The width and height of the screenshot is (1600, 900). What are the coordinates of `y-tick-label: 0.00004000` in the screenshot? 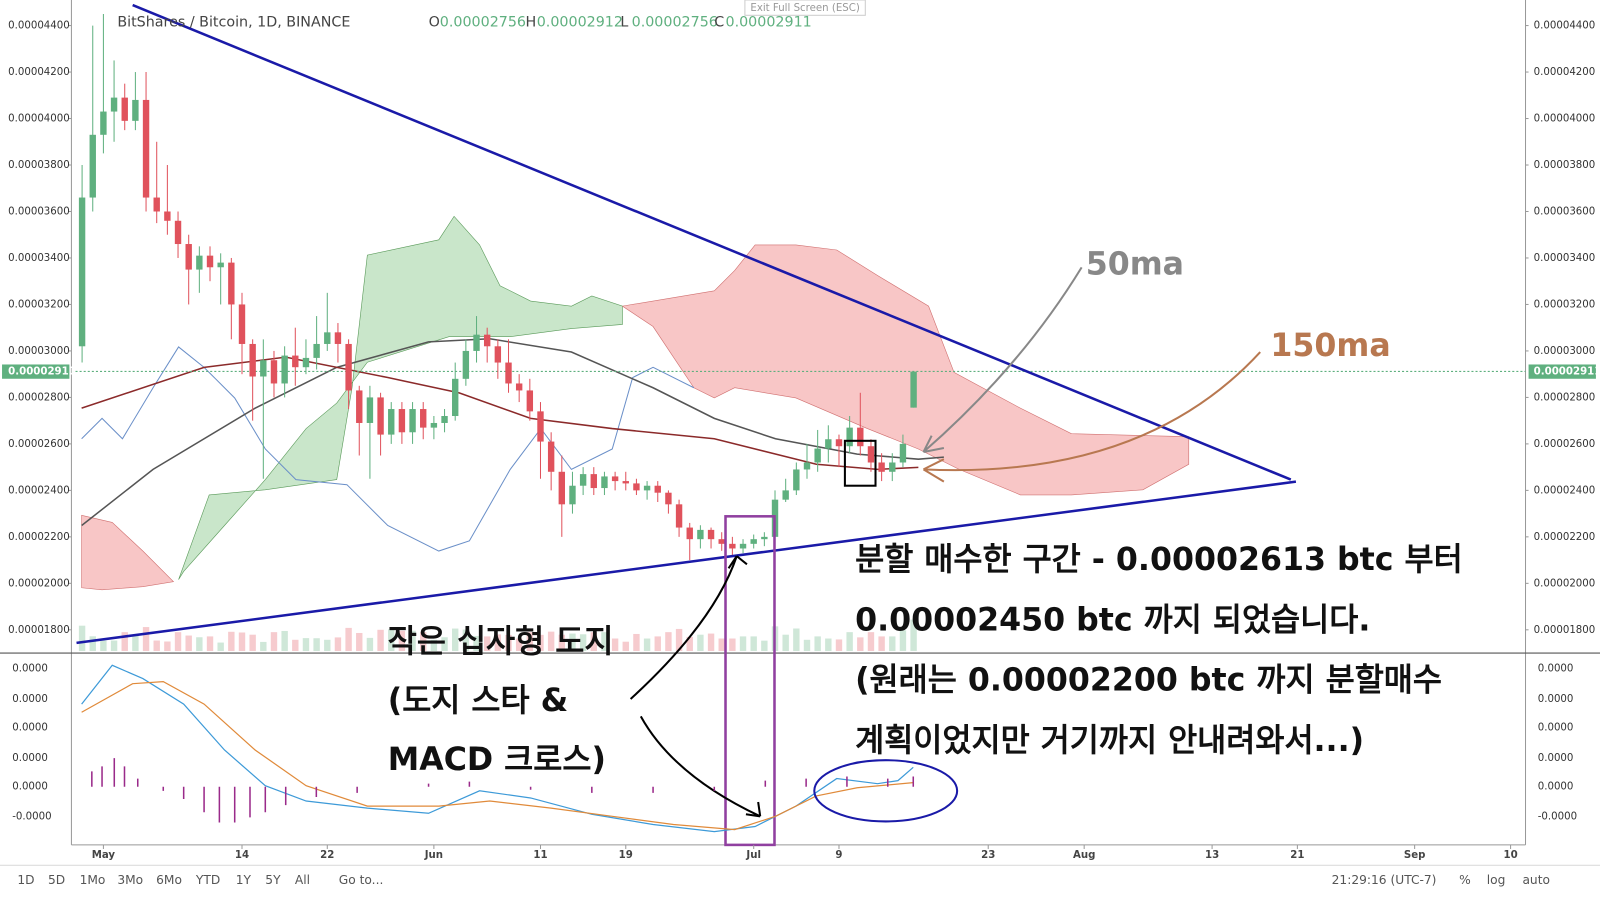 It's located at (1565, 119).